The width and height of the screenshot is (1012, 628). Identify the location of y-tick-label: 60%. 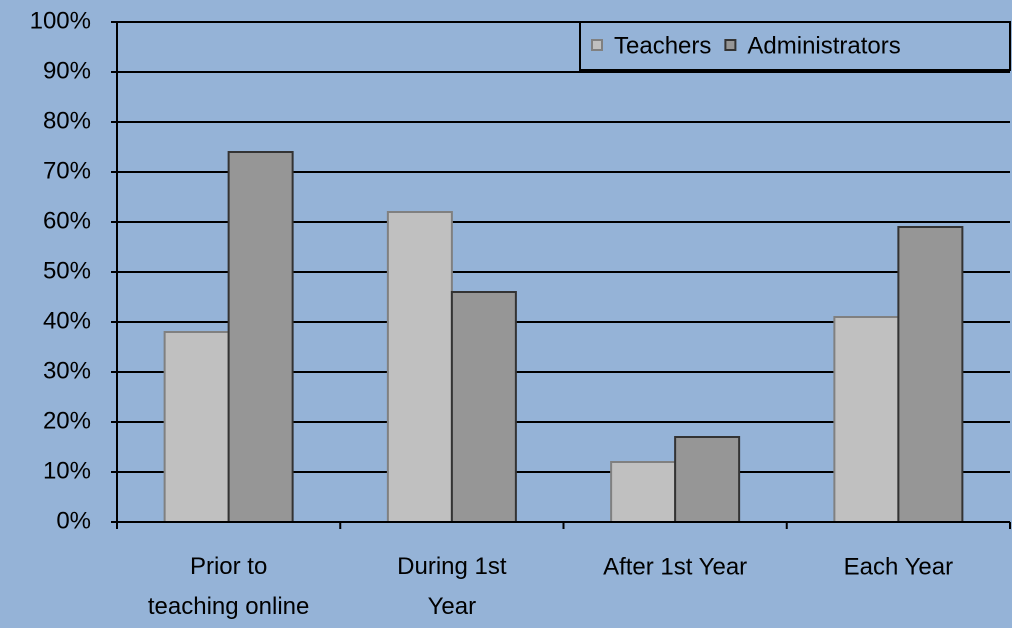
(67, 220).